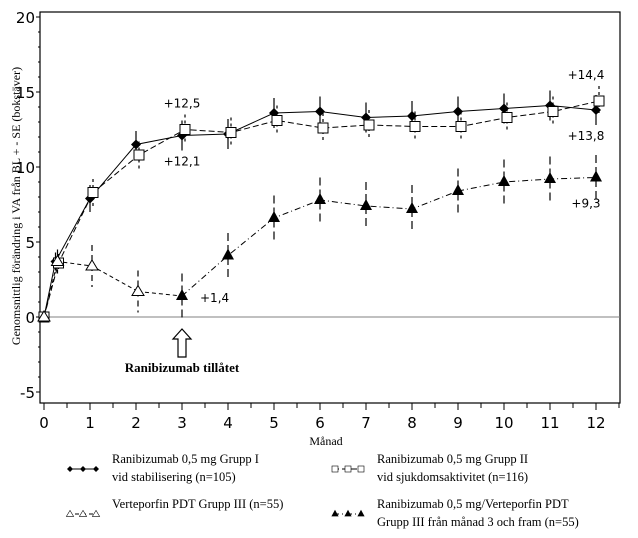 The image size is (638, 538). What do you see at coordinates (585, 204) in the screenshot?
I see `data-label: +9,3` at bounding box center [585, 204].